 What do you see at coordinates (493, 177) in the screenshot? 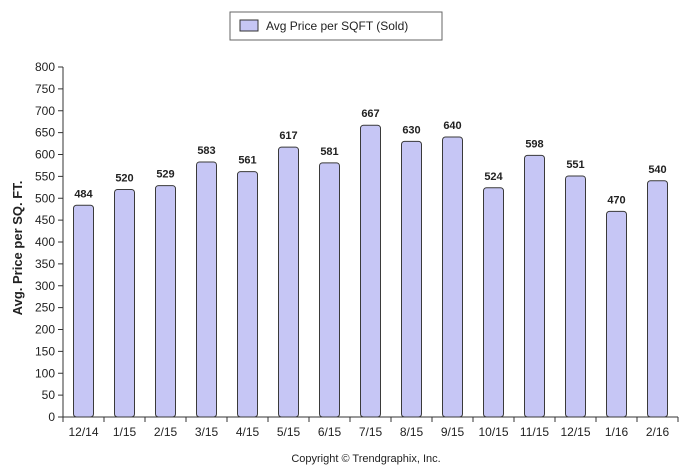
I see `bar-value-label: 524` at bounding box center [493, 177].